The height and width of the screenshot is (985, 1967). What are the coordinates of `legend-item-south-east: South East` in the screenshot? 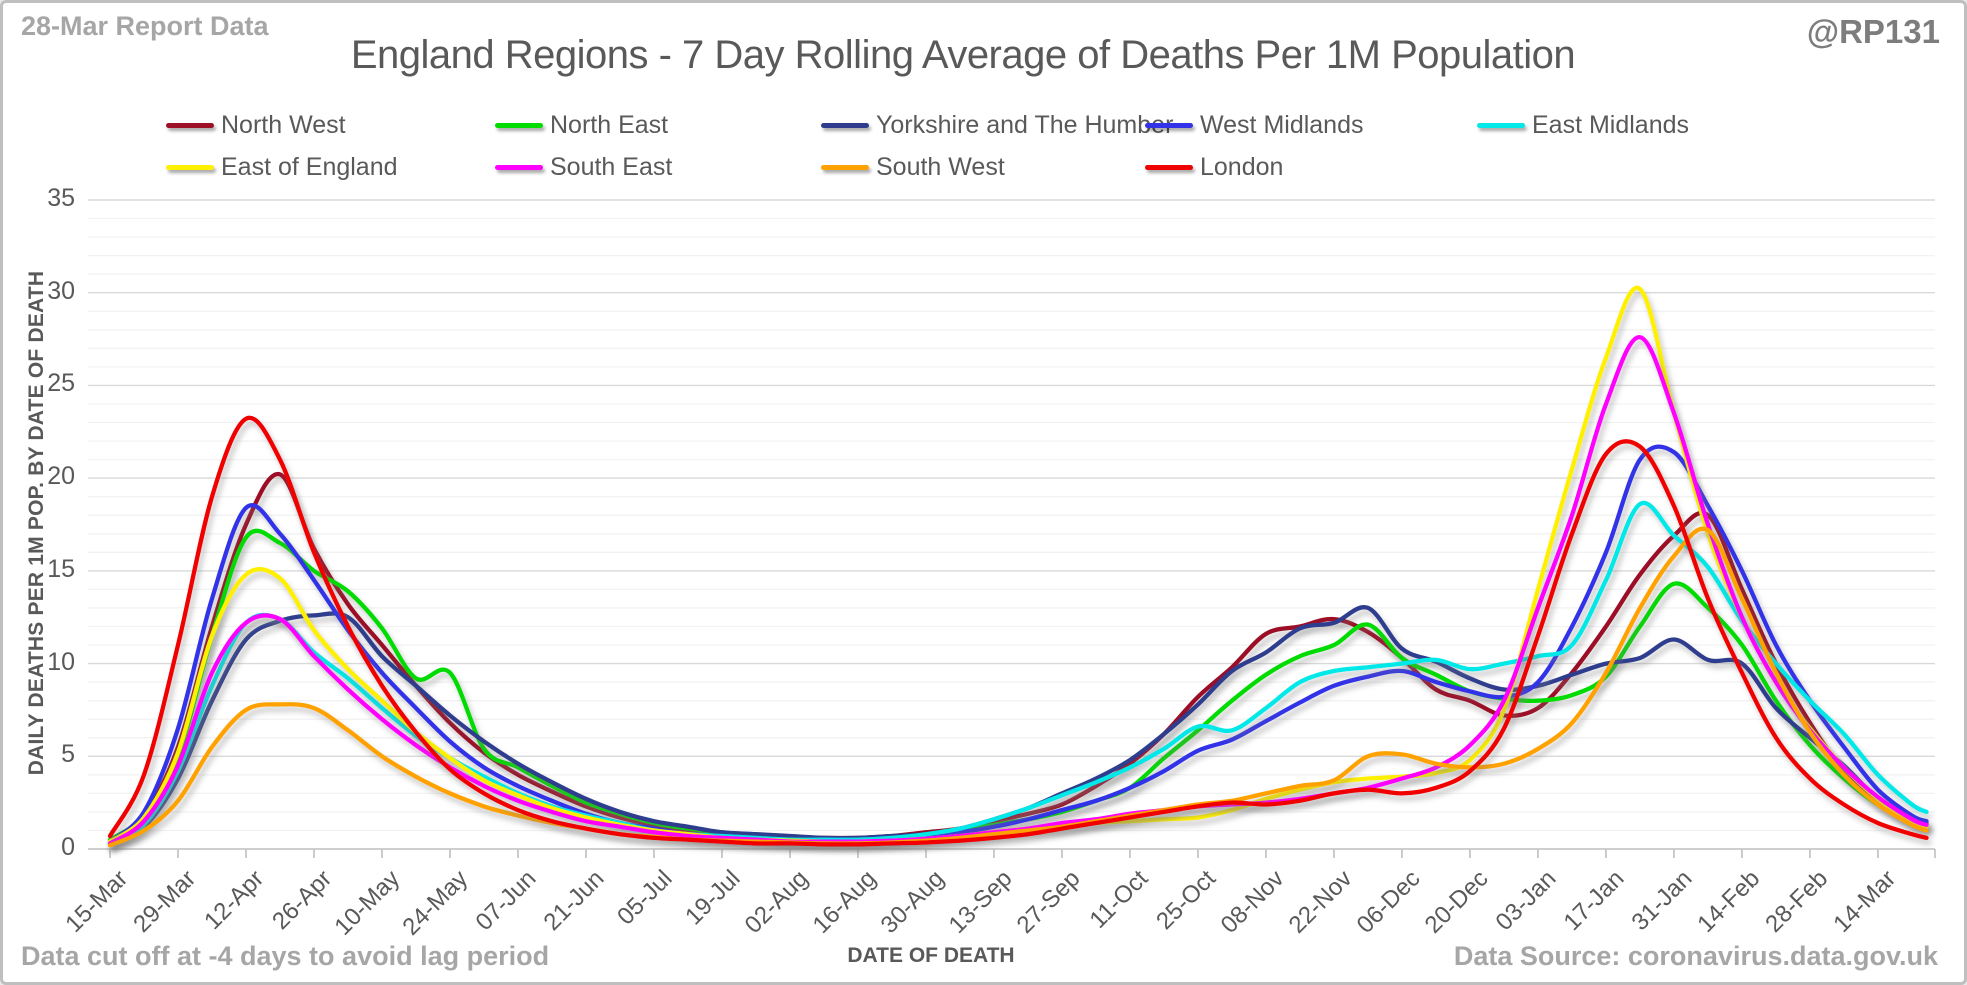 It's located at (583, 167).